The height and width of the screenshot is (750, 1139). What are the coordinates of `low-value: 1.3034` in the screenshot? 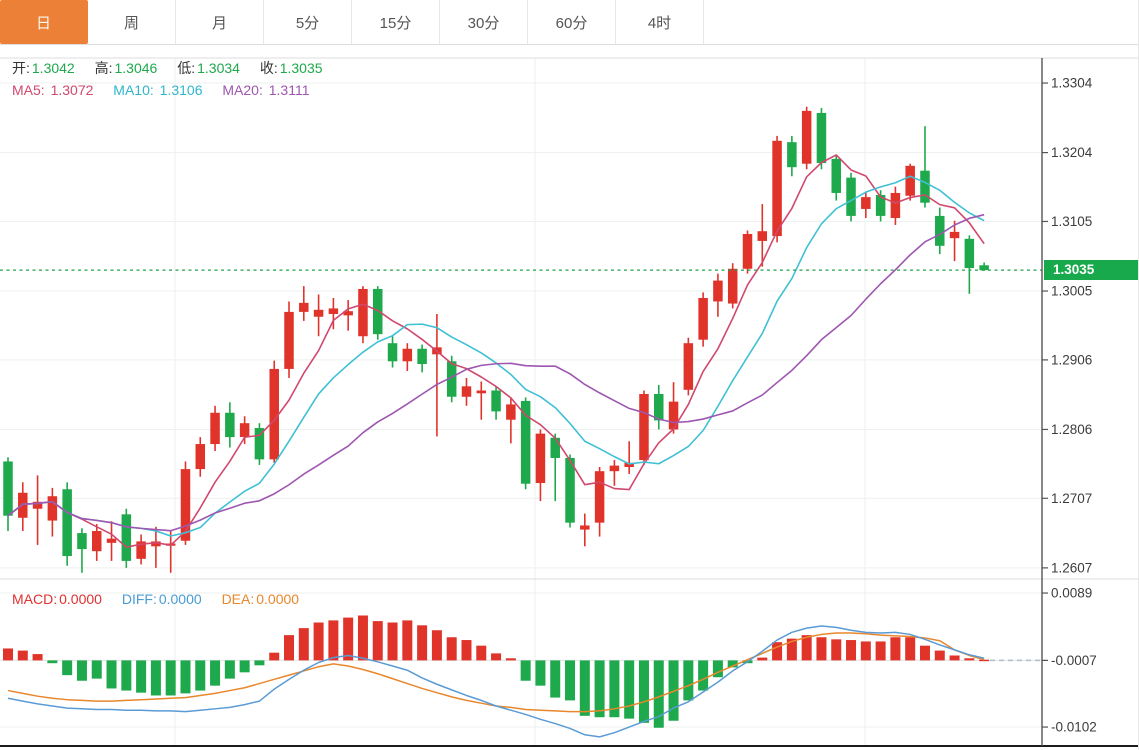 It's located at (218, 68).